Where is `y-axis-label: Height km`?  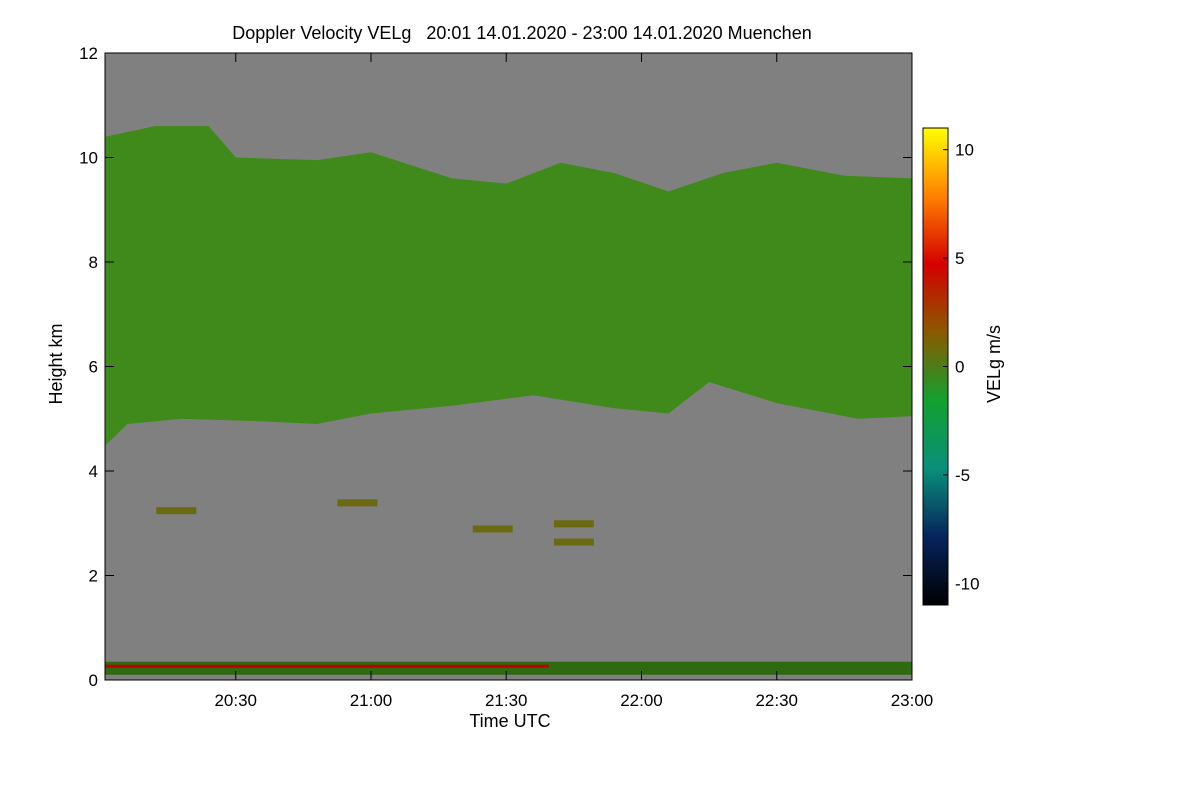
y-axis-label: Height km is located at coordinates (56, 363).